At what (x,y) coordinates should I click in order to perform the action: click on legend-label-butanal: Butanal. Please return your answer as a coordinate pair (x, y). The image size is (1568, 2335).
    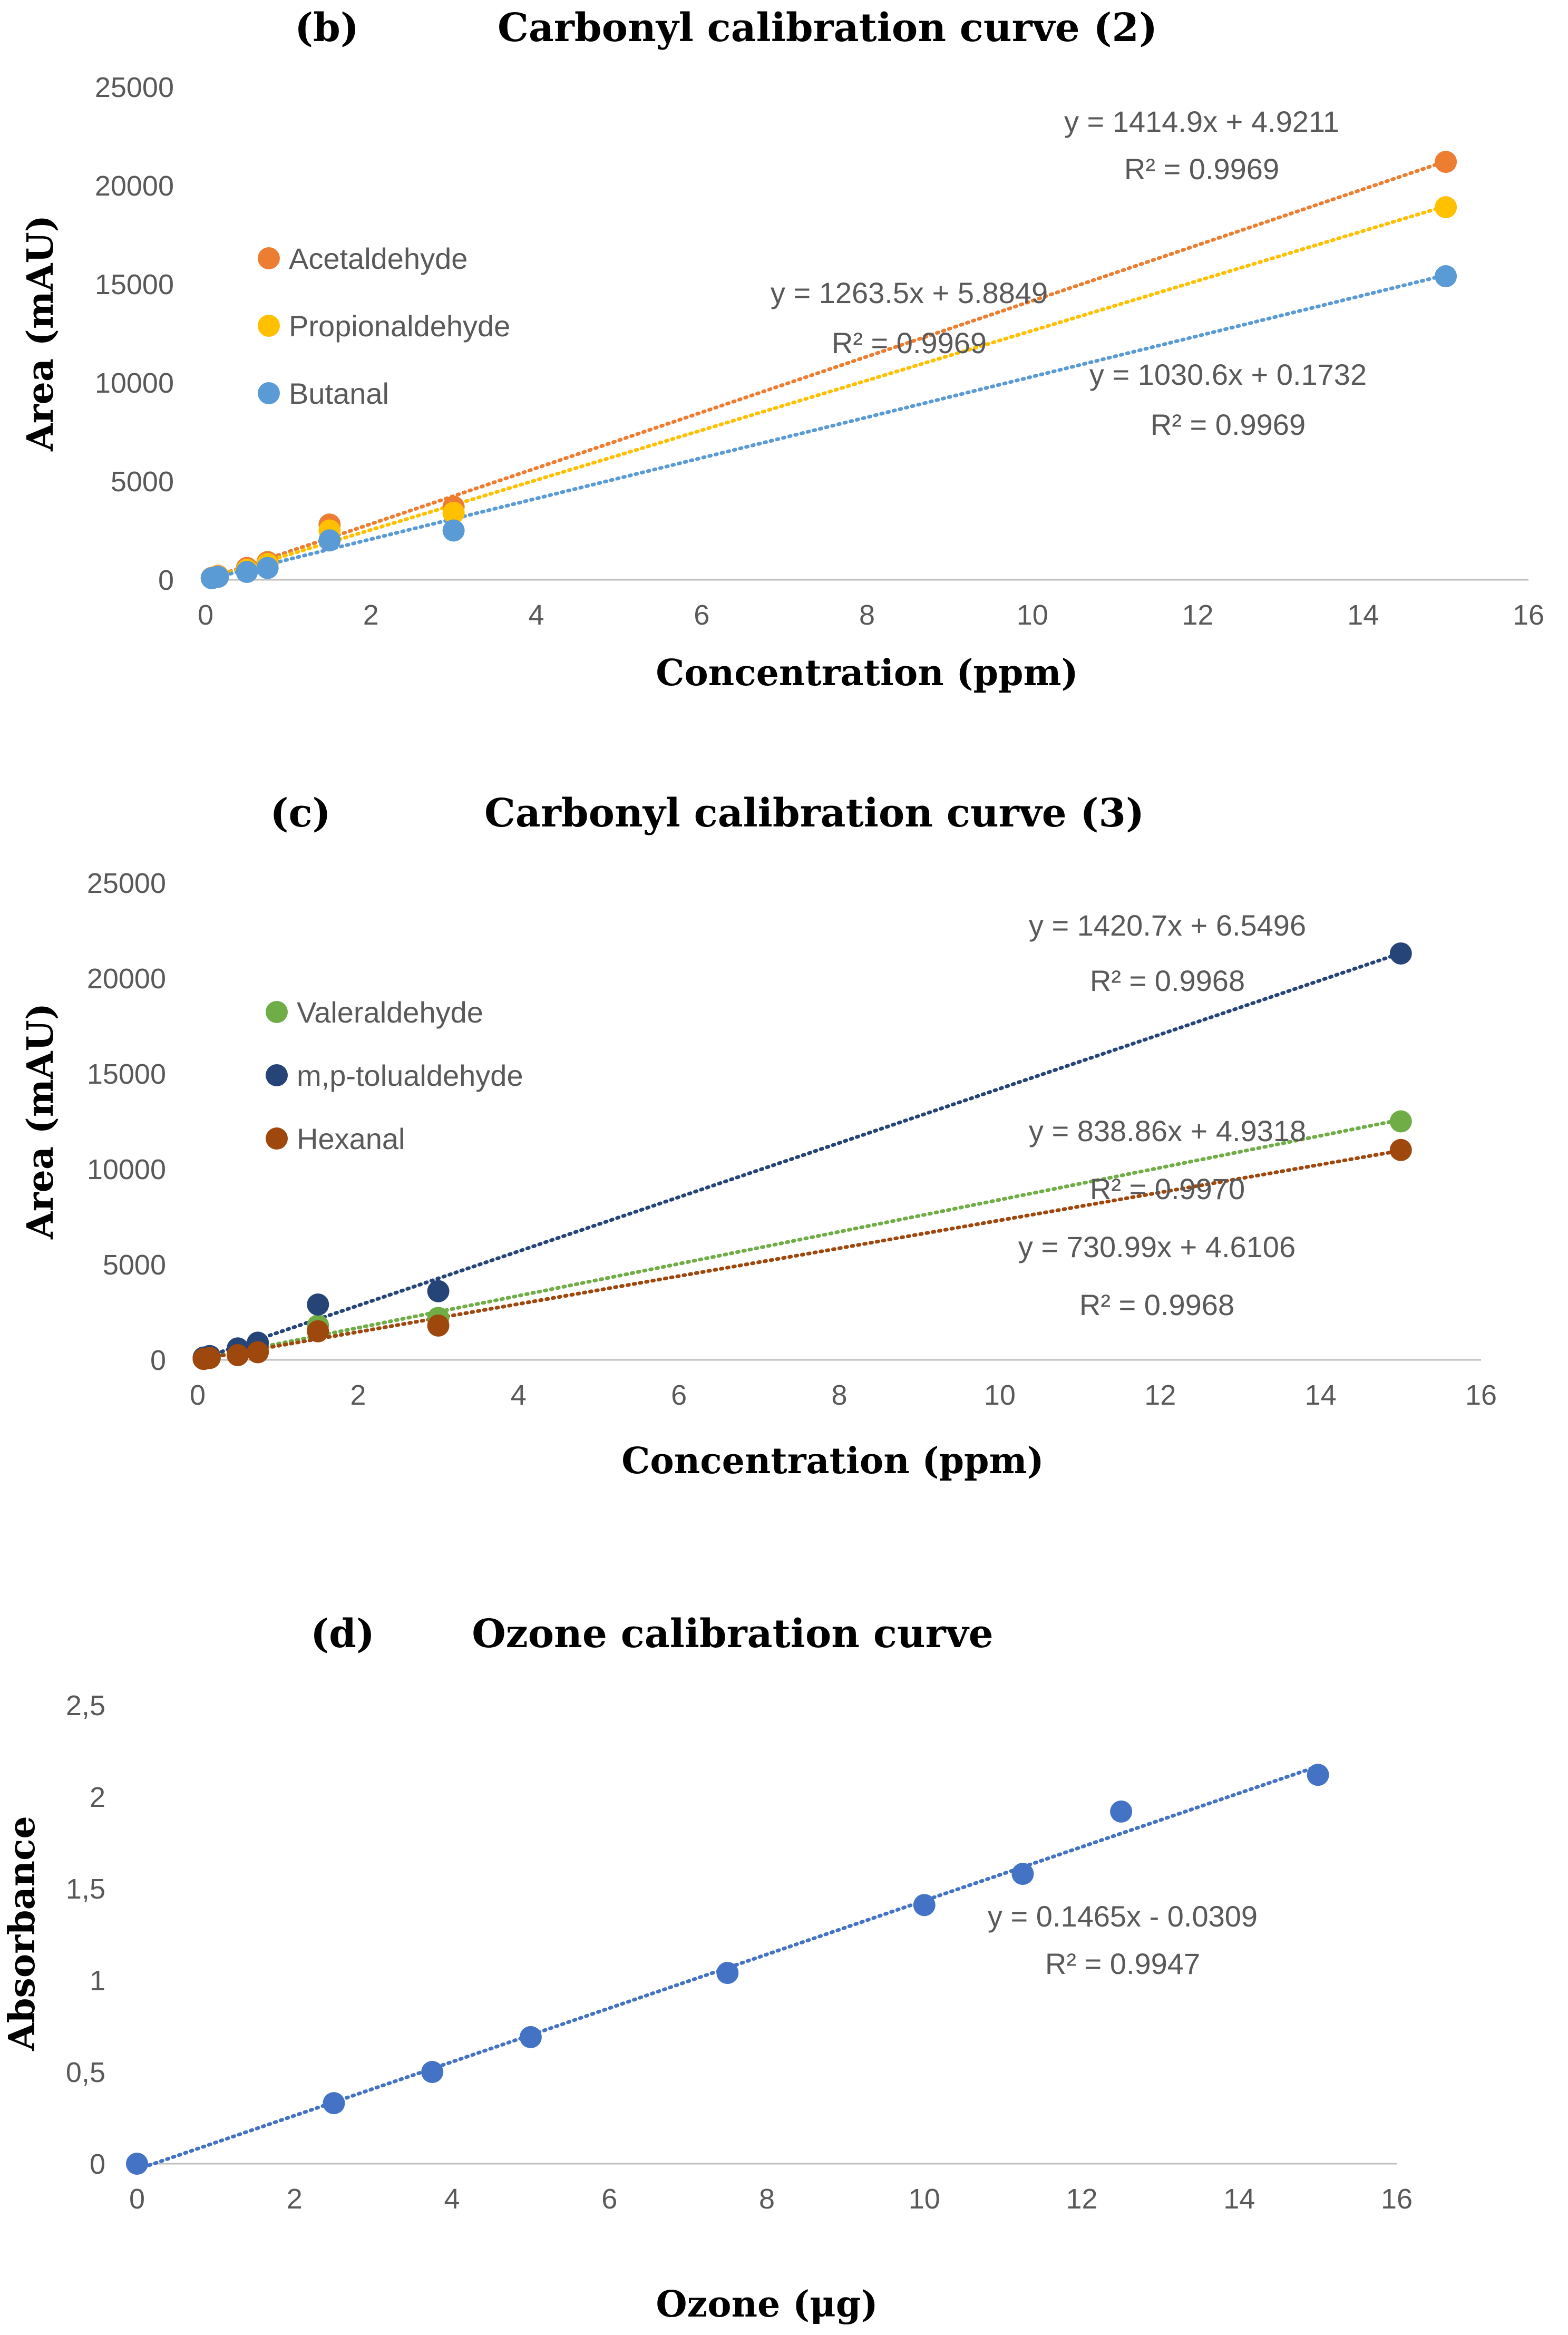
    Looking at the image, I should click on (339, 393).